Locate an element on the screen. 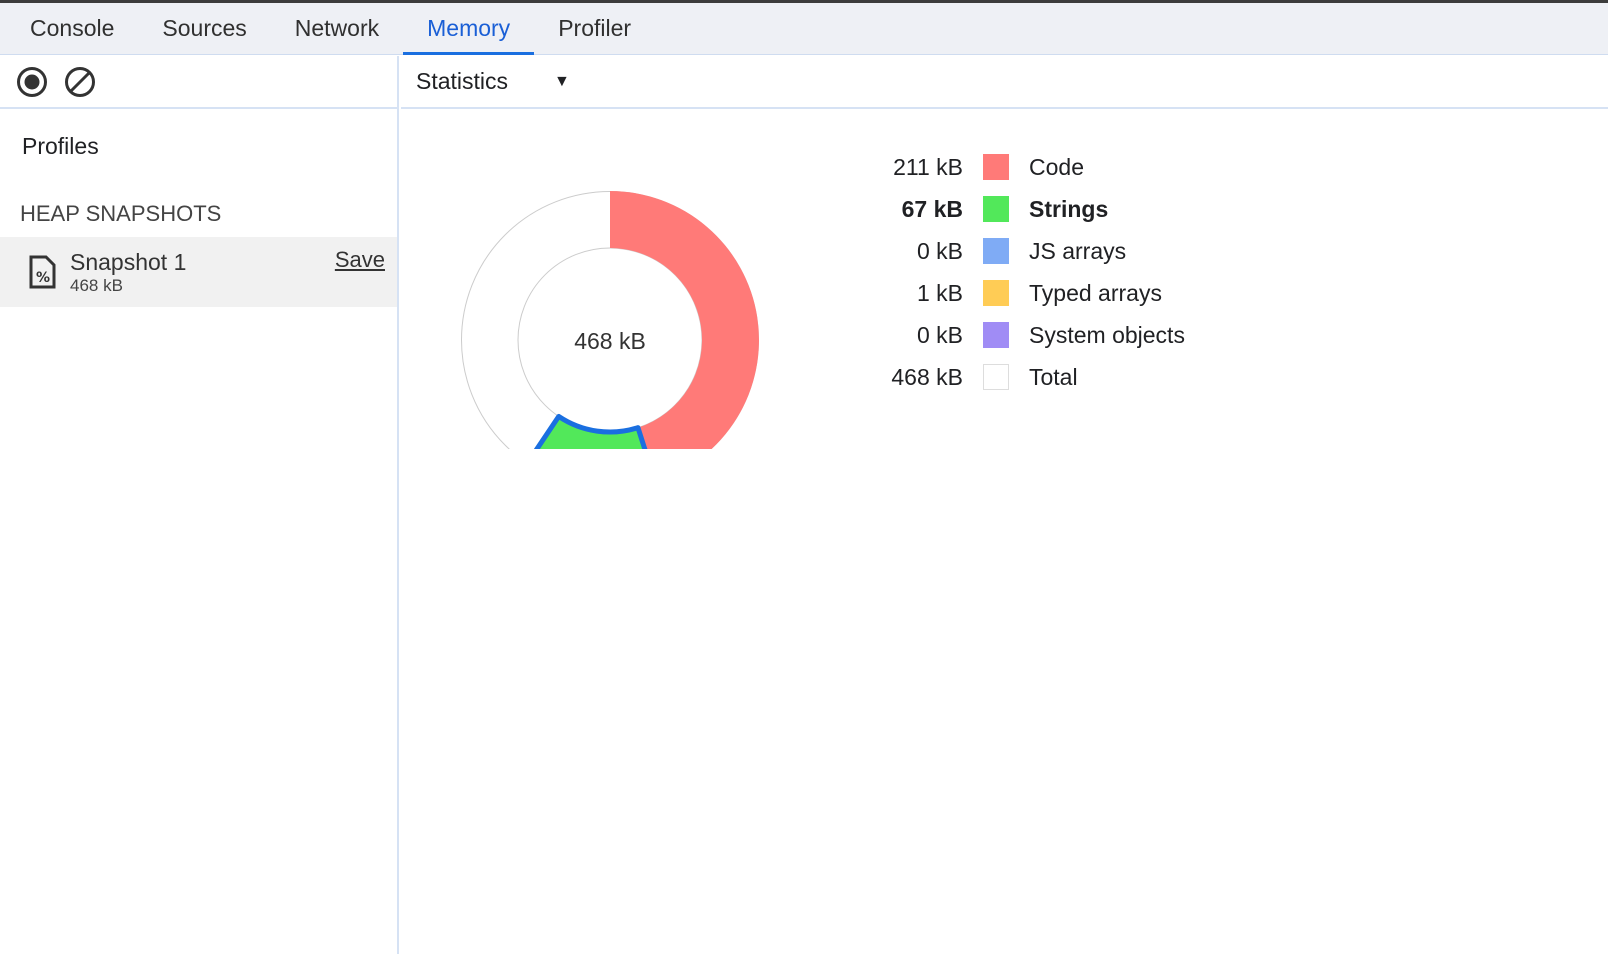 The image size is (1608, 954). donut-slice-code is located at coordinates (684, 320).